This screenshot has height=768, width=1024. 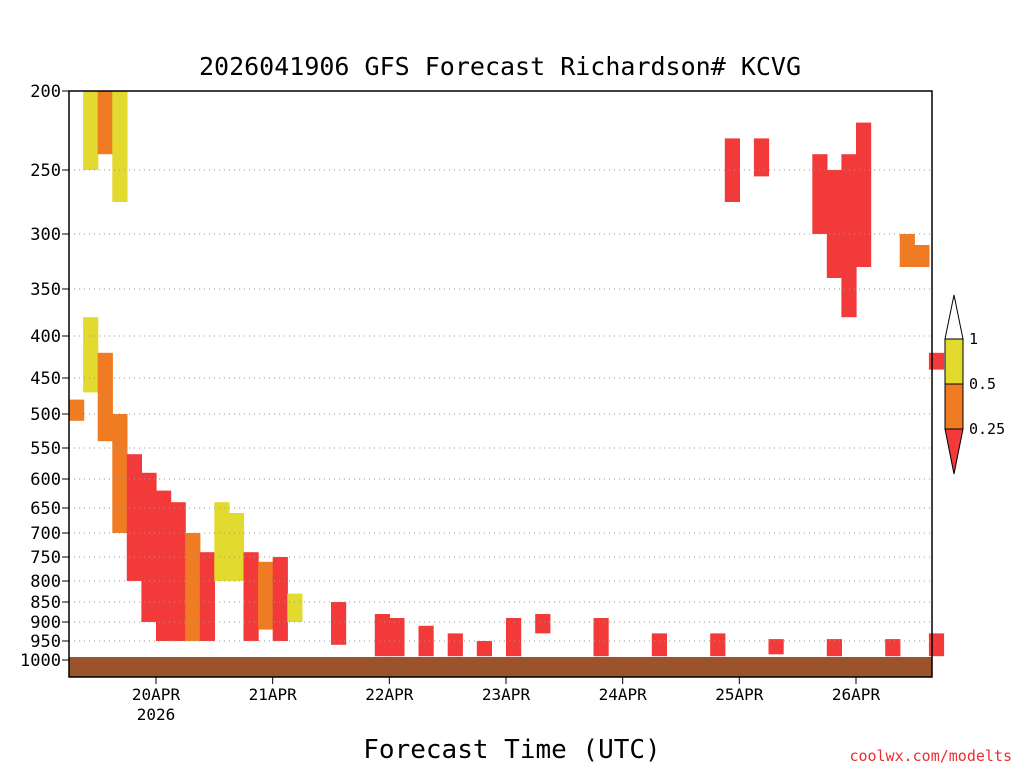 I want to click on y-tick-label-400: 400, so click(x=45, y=337).